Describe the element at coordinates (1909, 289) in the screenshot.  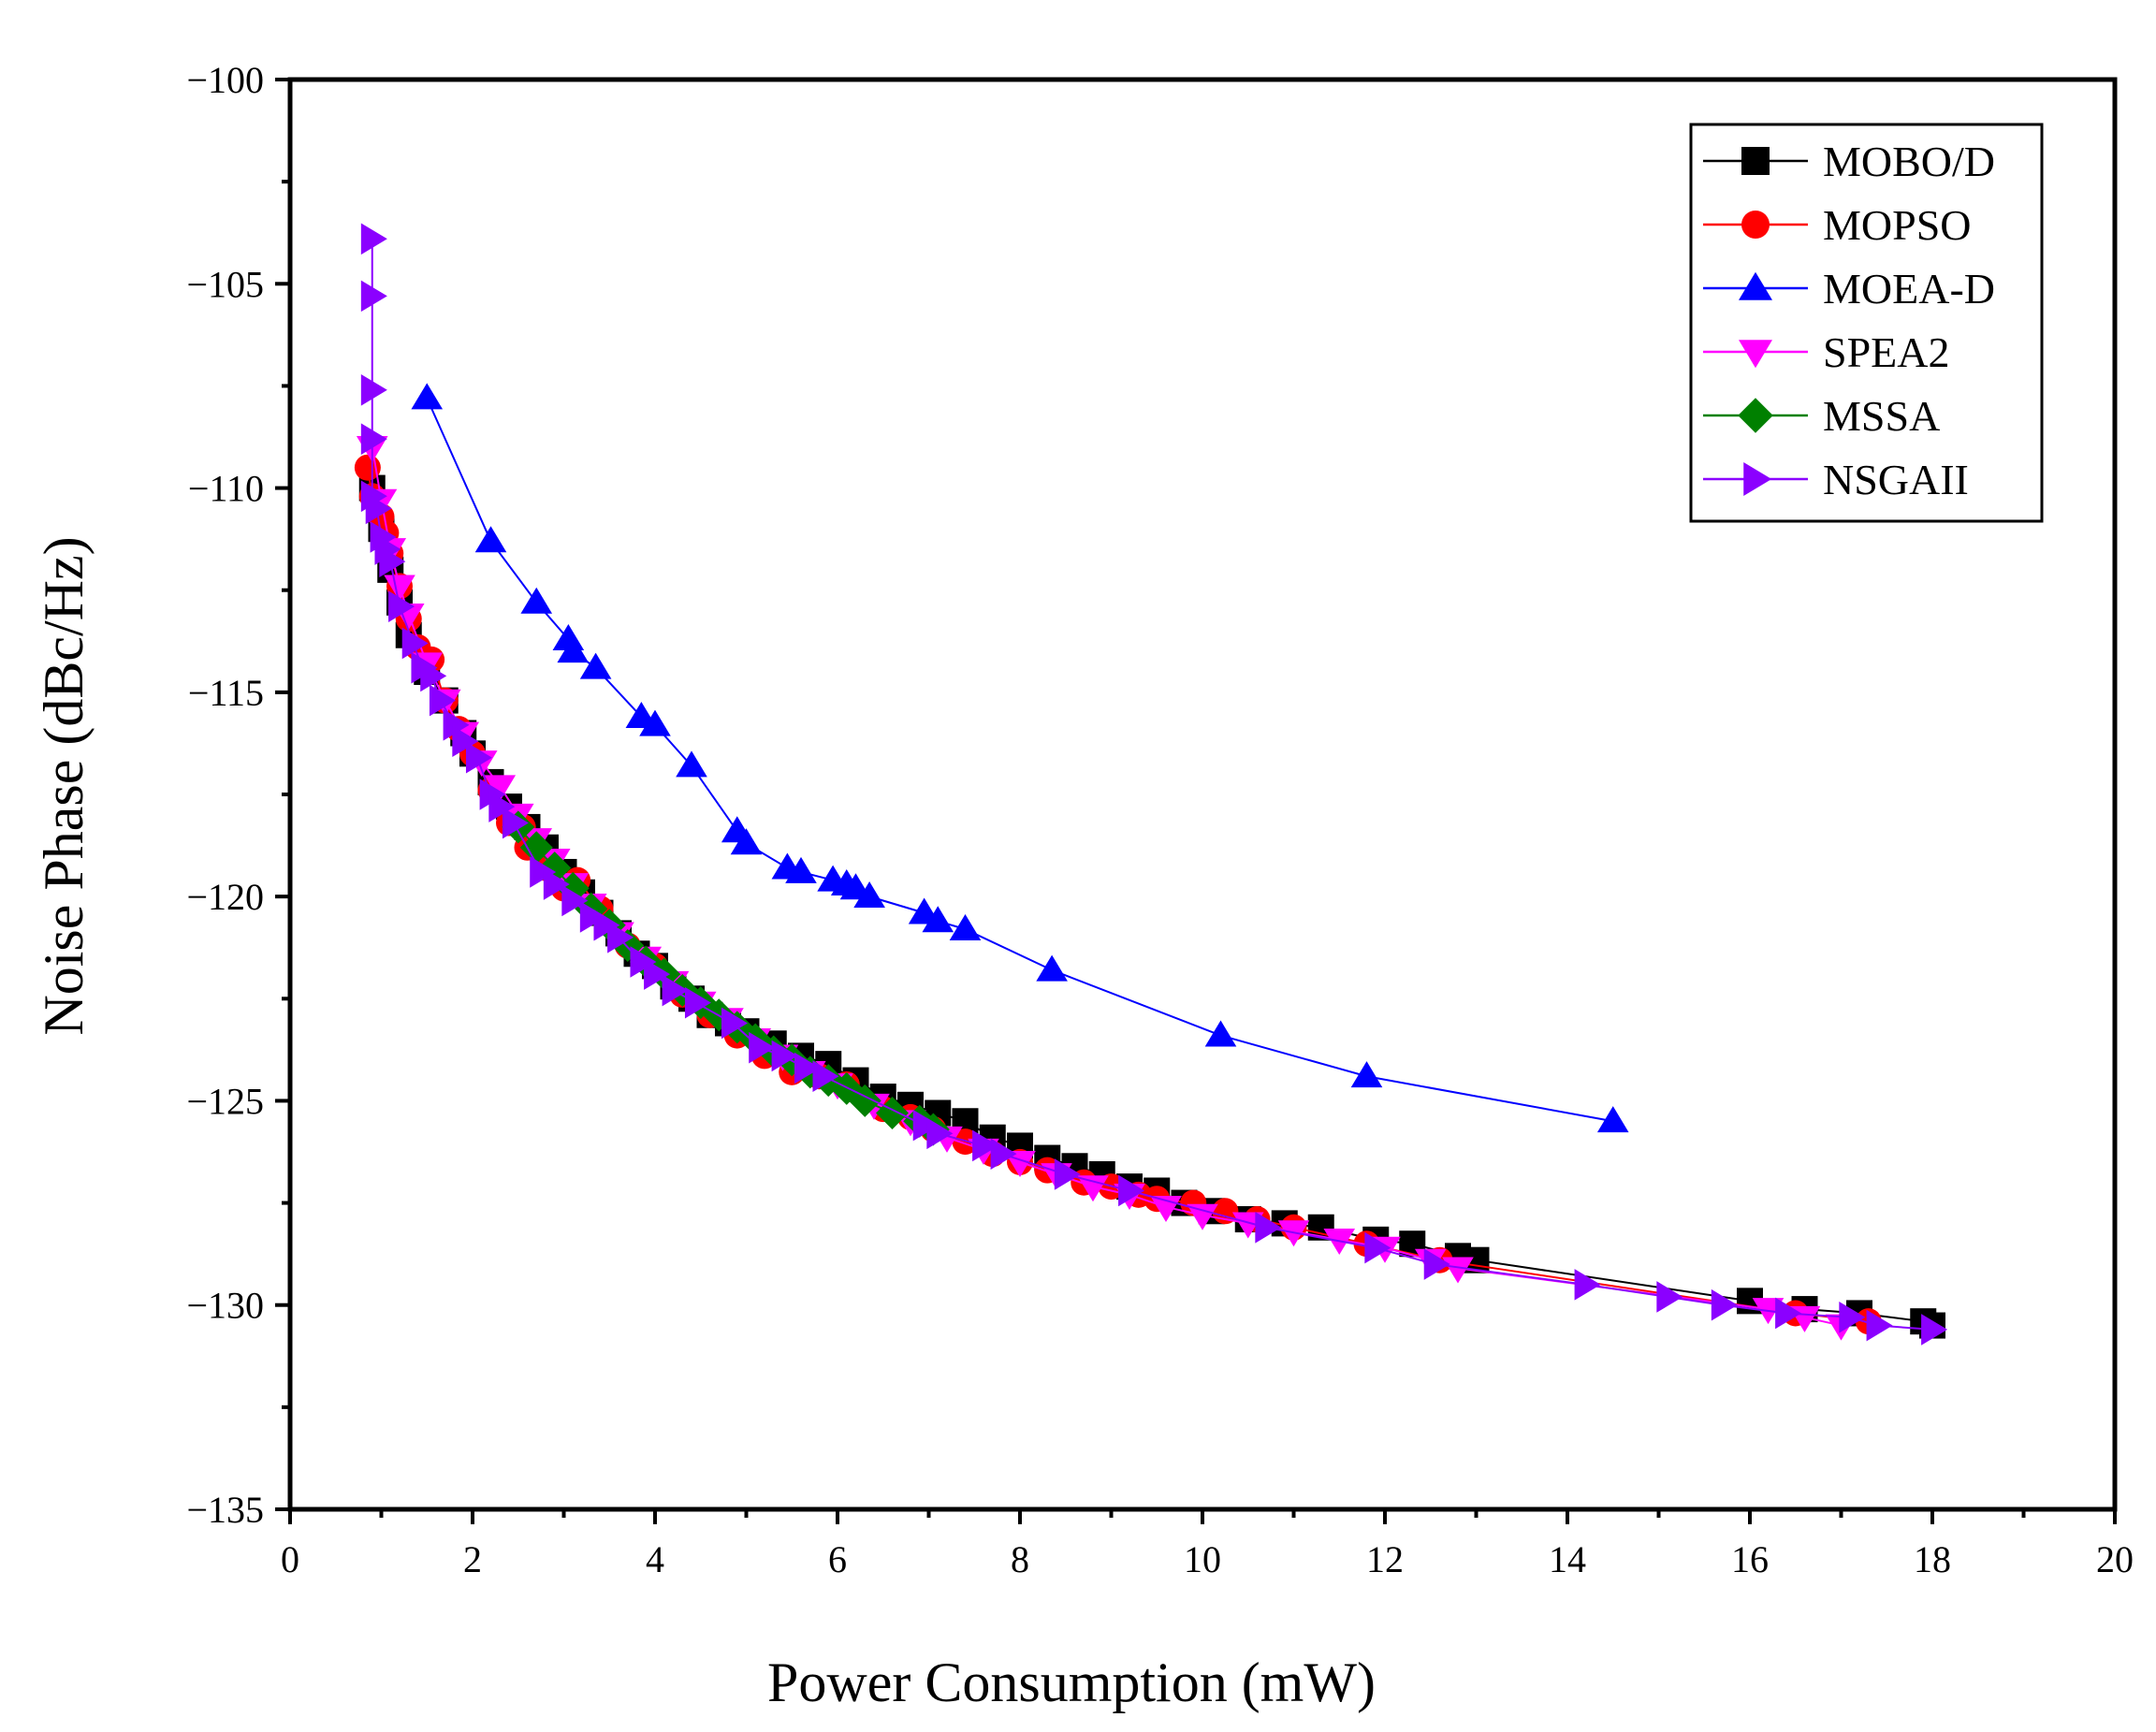
I see `legend-label-moea-d: MOEA-D` at that location.